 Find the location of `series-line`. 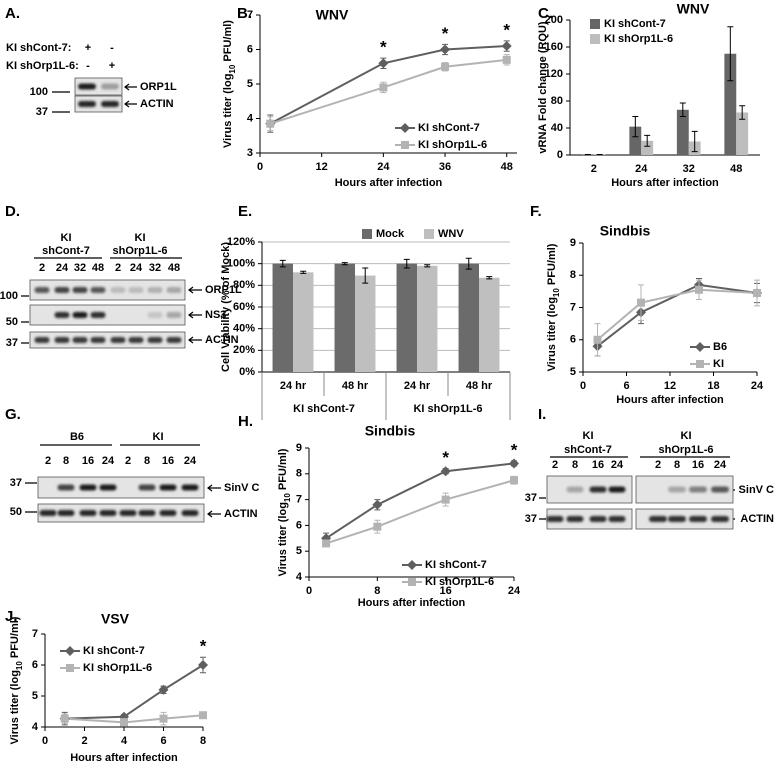

series-line is located at coordinates (134, 692).